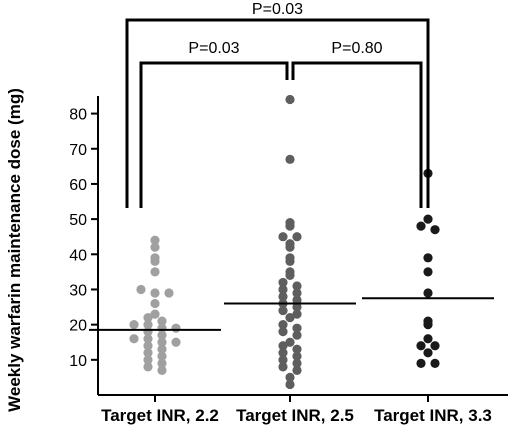 This screenshot has height=439, width=520. I want to click on y-tick-label: 60, so click(78, 185).